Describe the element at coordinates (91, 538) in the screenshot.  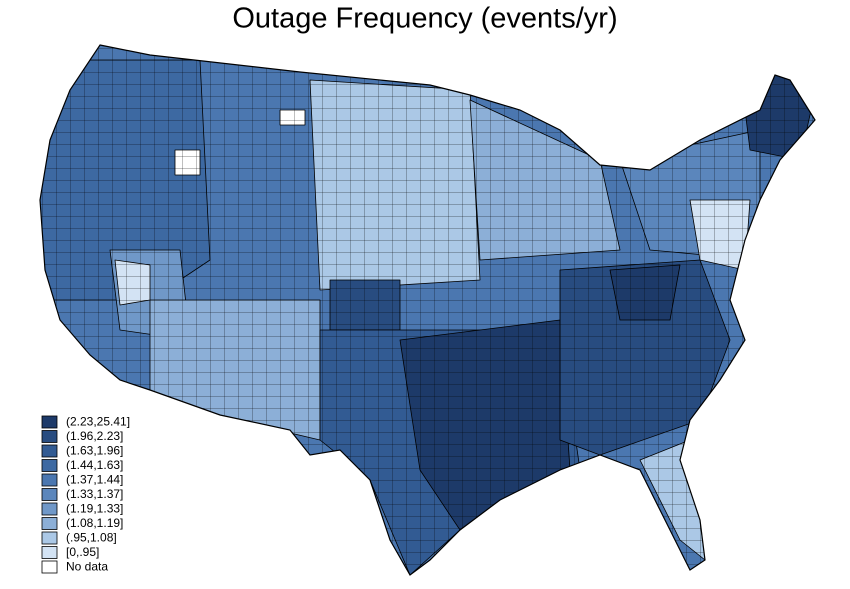
I see `legend-label: (.95,1.08]` at that location.